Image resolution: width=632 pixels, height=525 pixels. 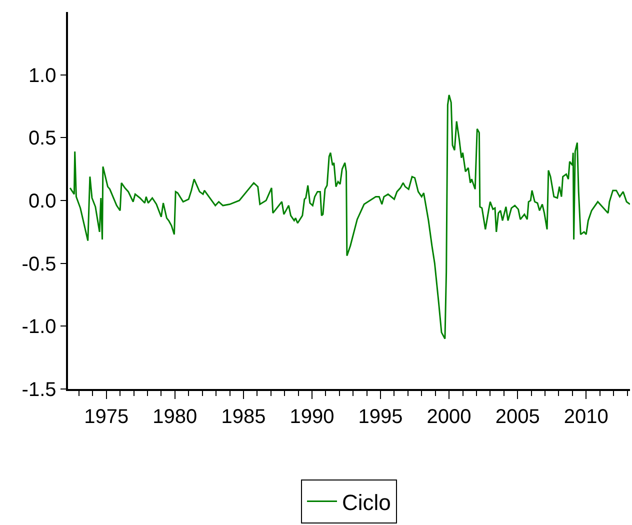 I want to click on x-tick-label: 1980, so click(x=175, y=417).